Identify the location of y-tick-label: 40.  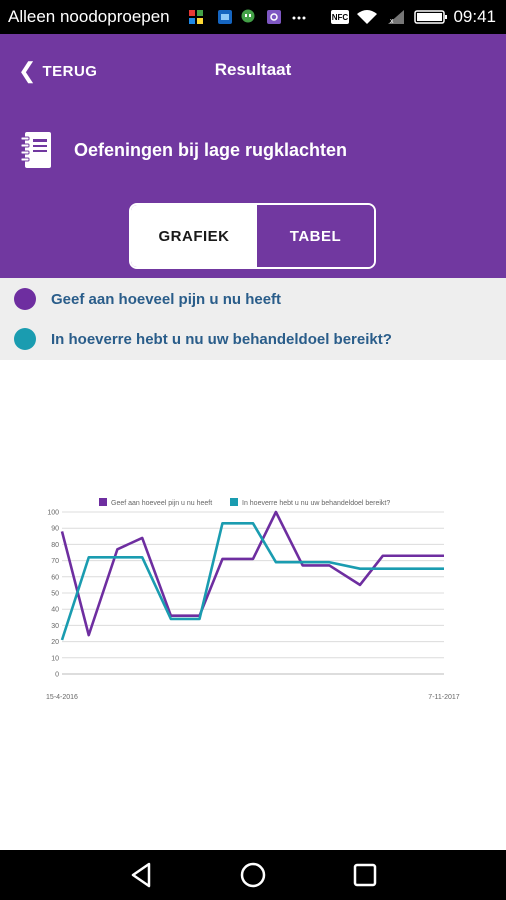
(55, 610).